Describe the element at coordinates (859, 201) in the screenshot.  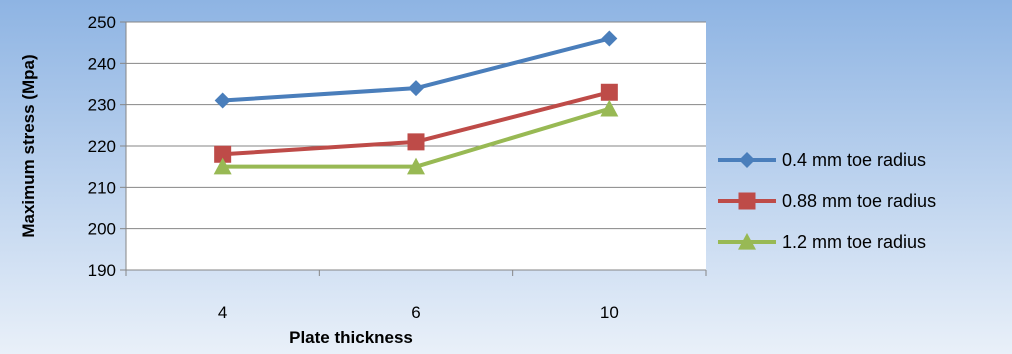
I see `legend-label-1: 0.88 mm toe radius` at that location.